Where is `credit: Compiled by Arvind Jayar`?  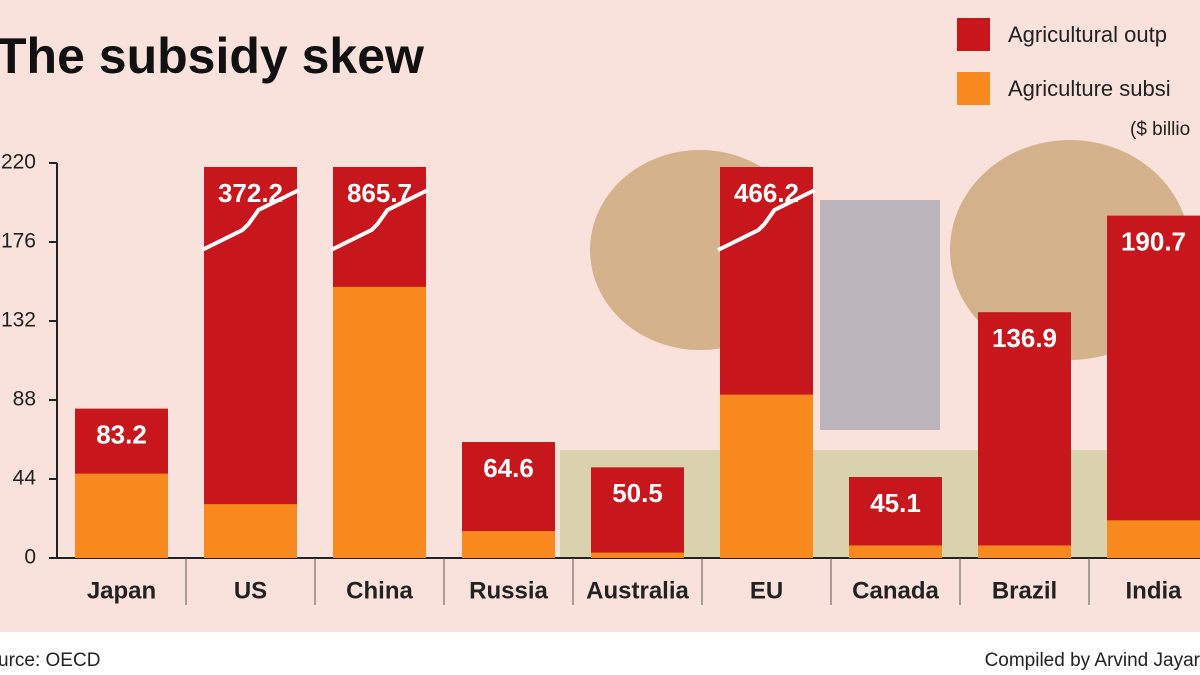
credit: Compiled by Arvind Jayar is located at coordinates (1092, 660).